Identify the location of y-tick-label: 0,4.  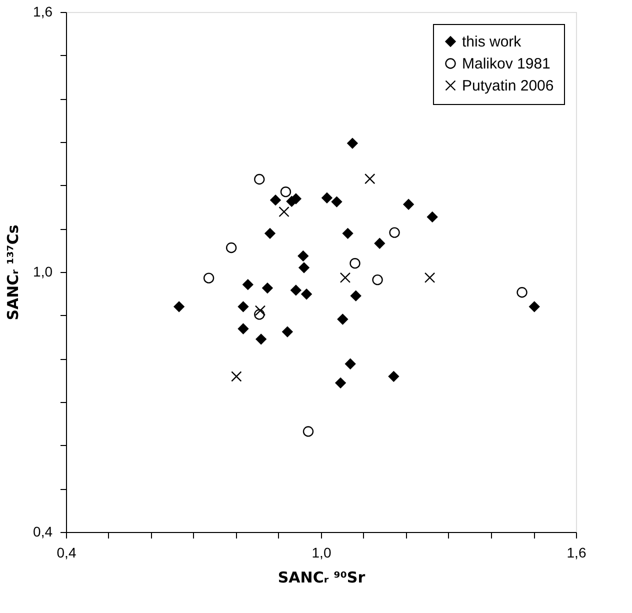
(43, 532).